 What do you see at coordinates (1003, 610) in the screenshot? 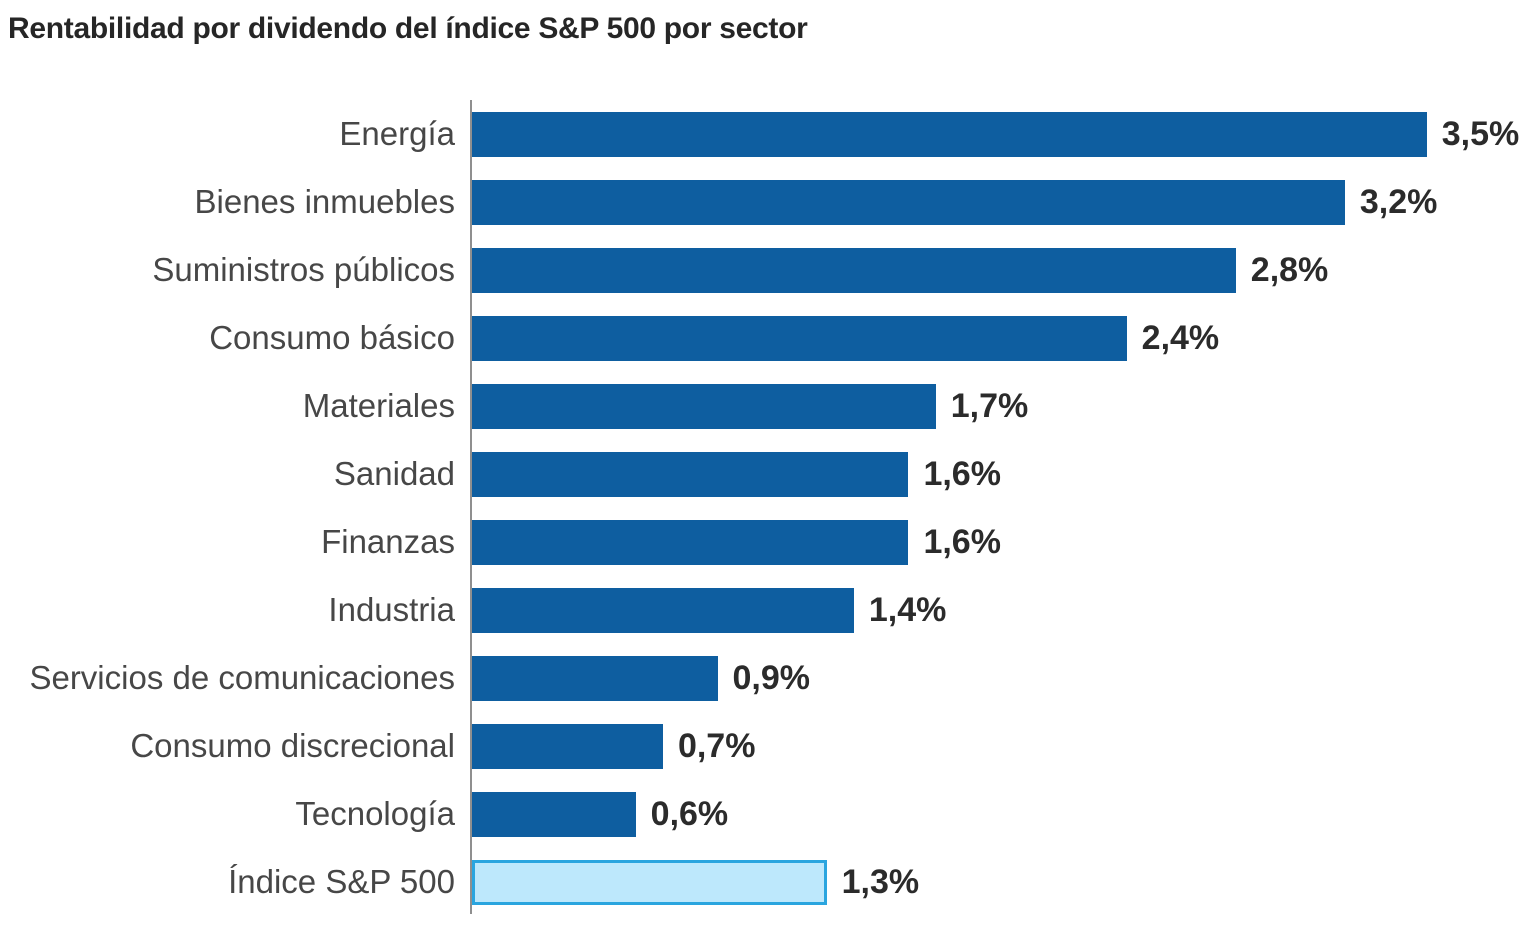
I see `bar-track: 1,4%` at bounding box center [1003, 610].